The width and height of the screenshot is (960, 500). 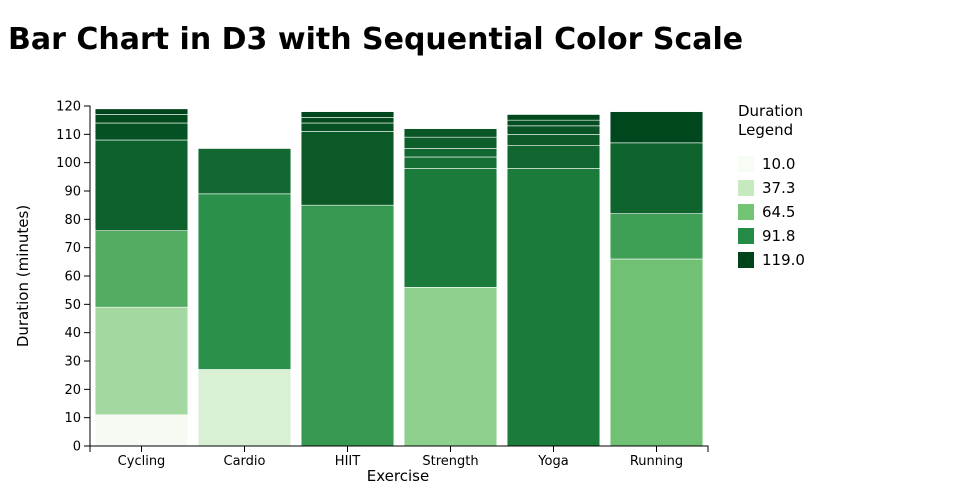 What do you see at coordinates (68, 135) in the screenshot?
I see `y-tick-label-110: 110` at bounding box center [68, 135].